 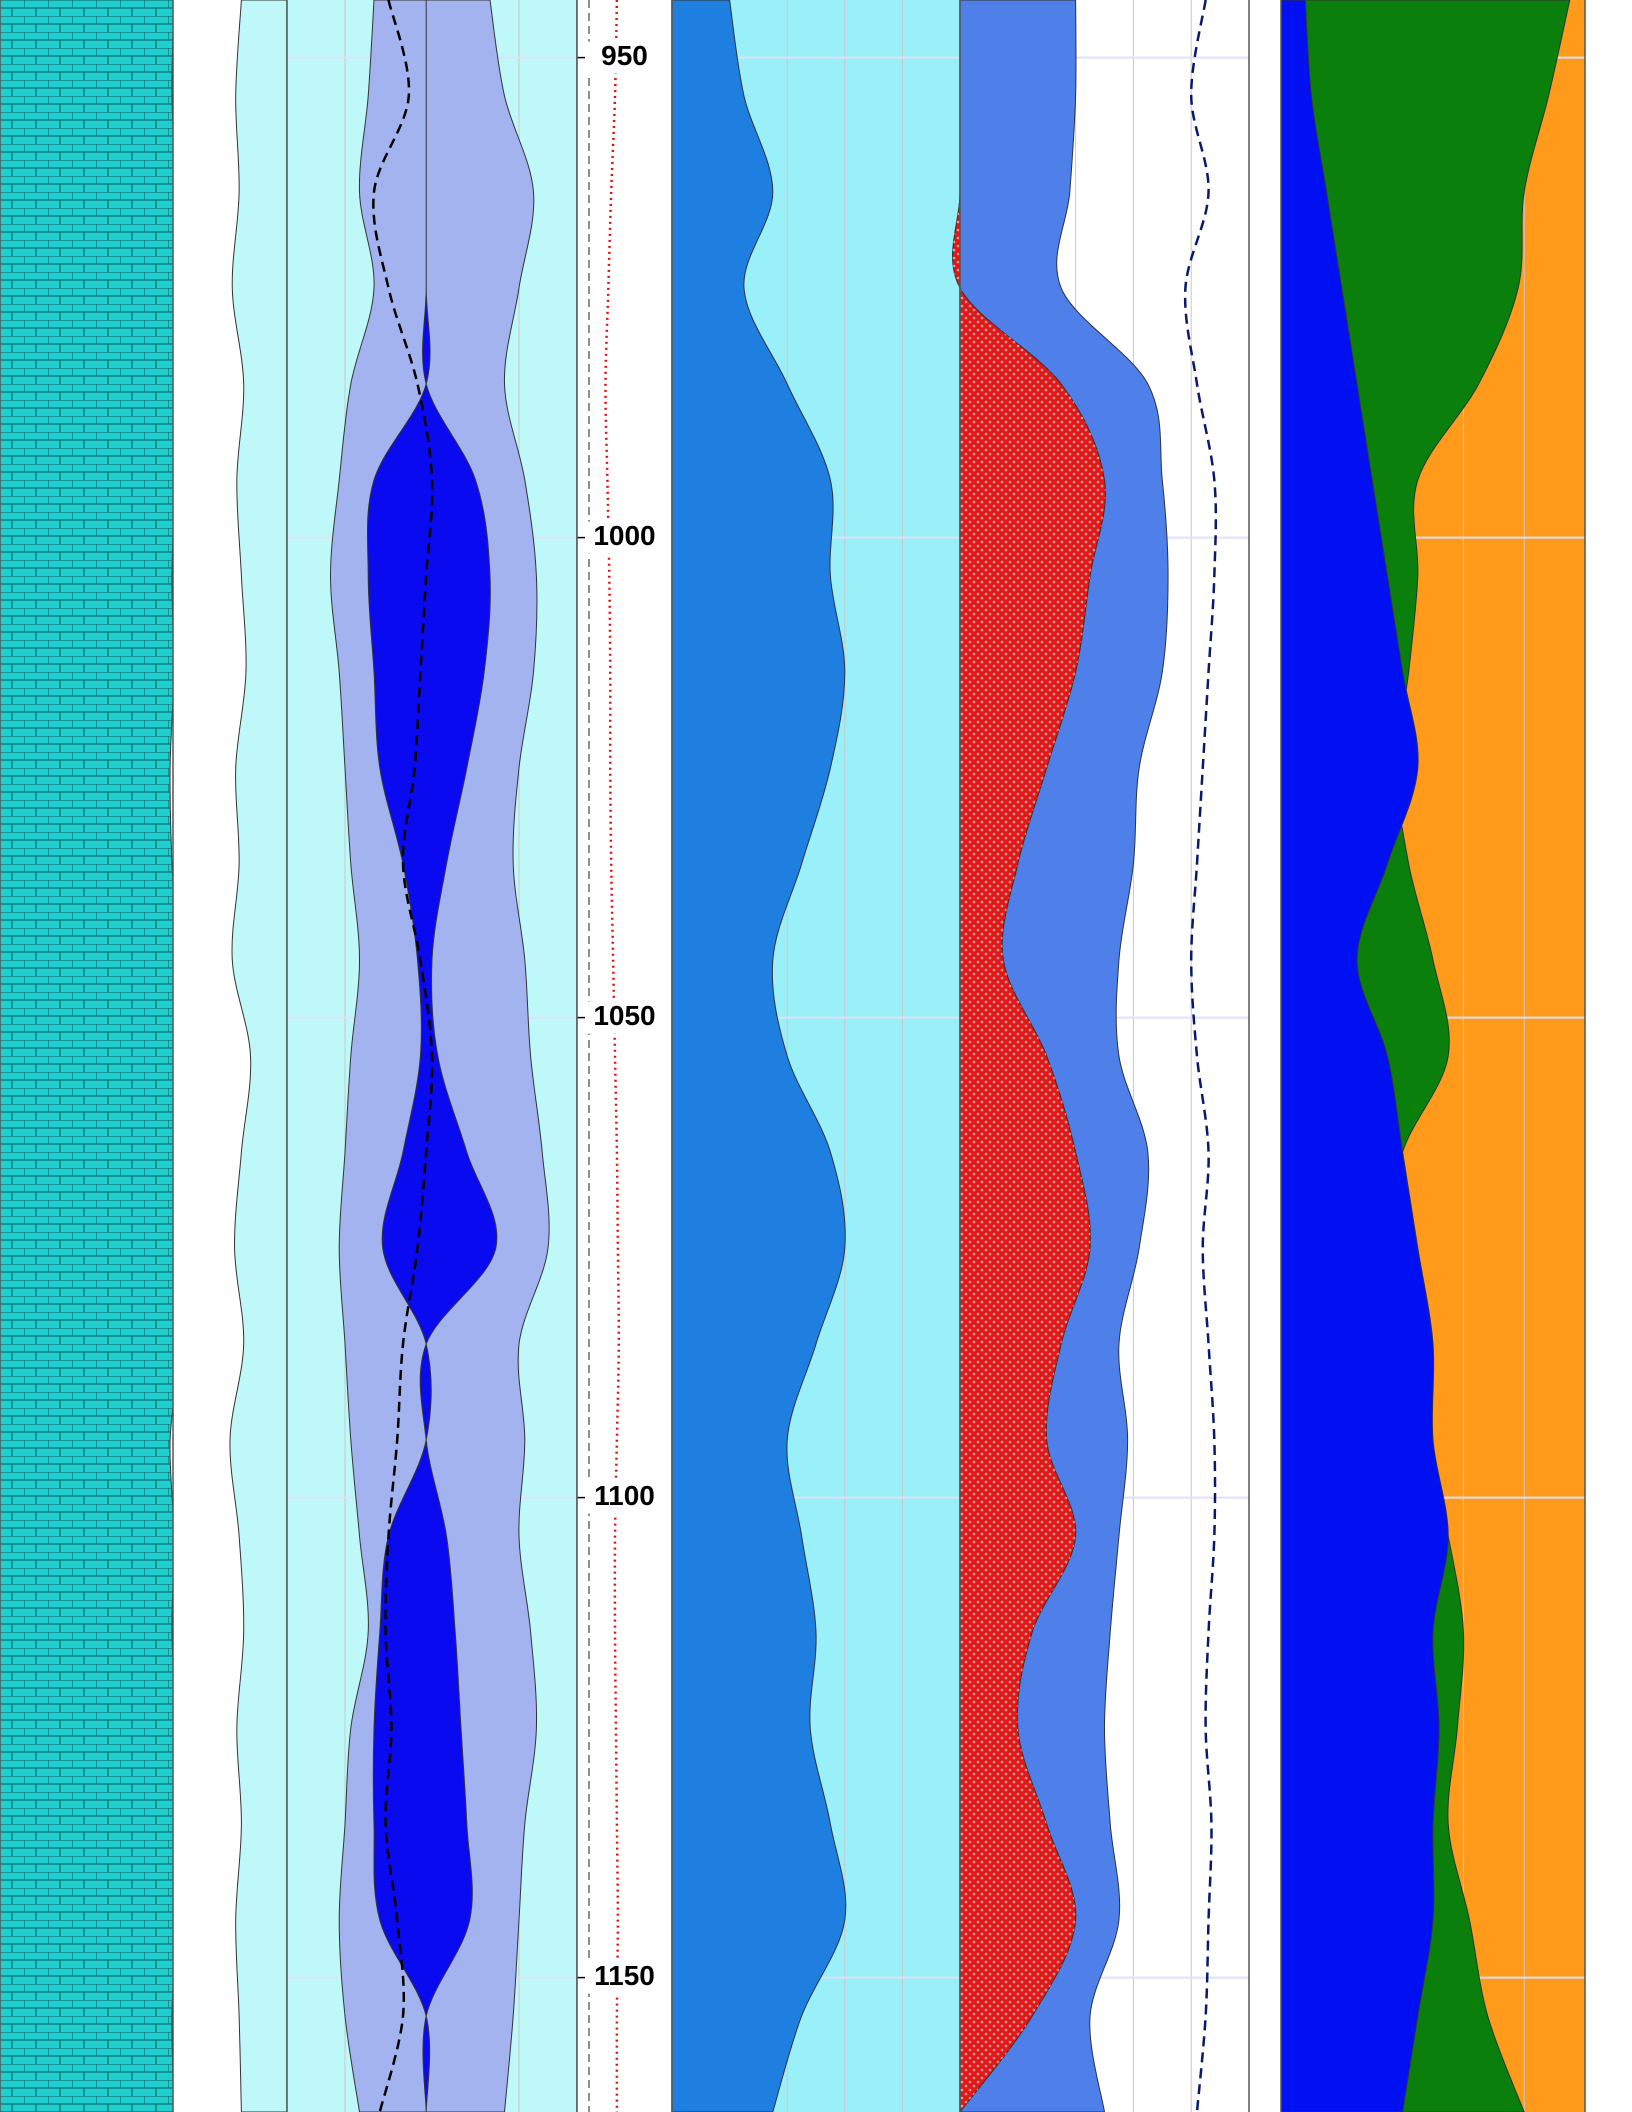 I want to click on track: 950 1000 1050 1100 1150, so click(x=624, y=1056).